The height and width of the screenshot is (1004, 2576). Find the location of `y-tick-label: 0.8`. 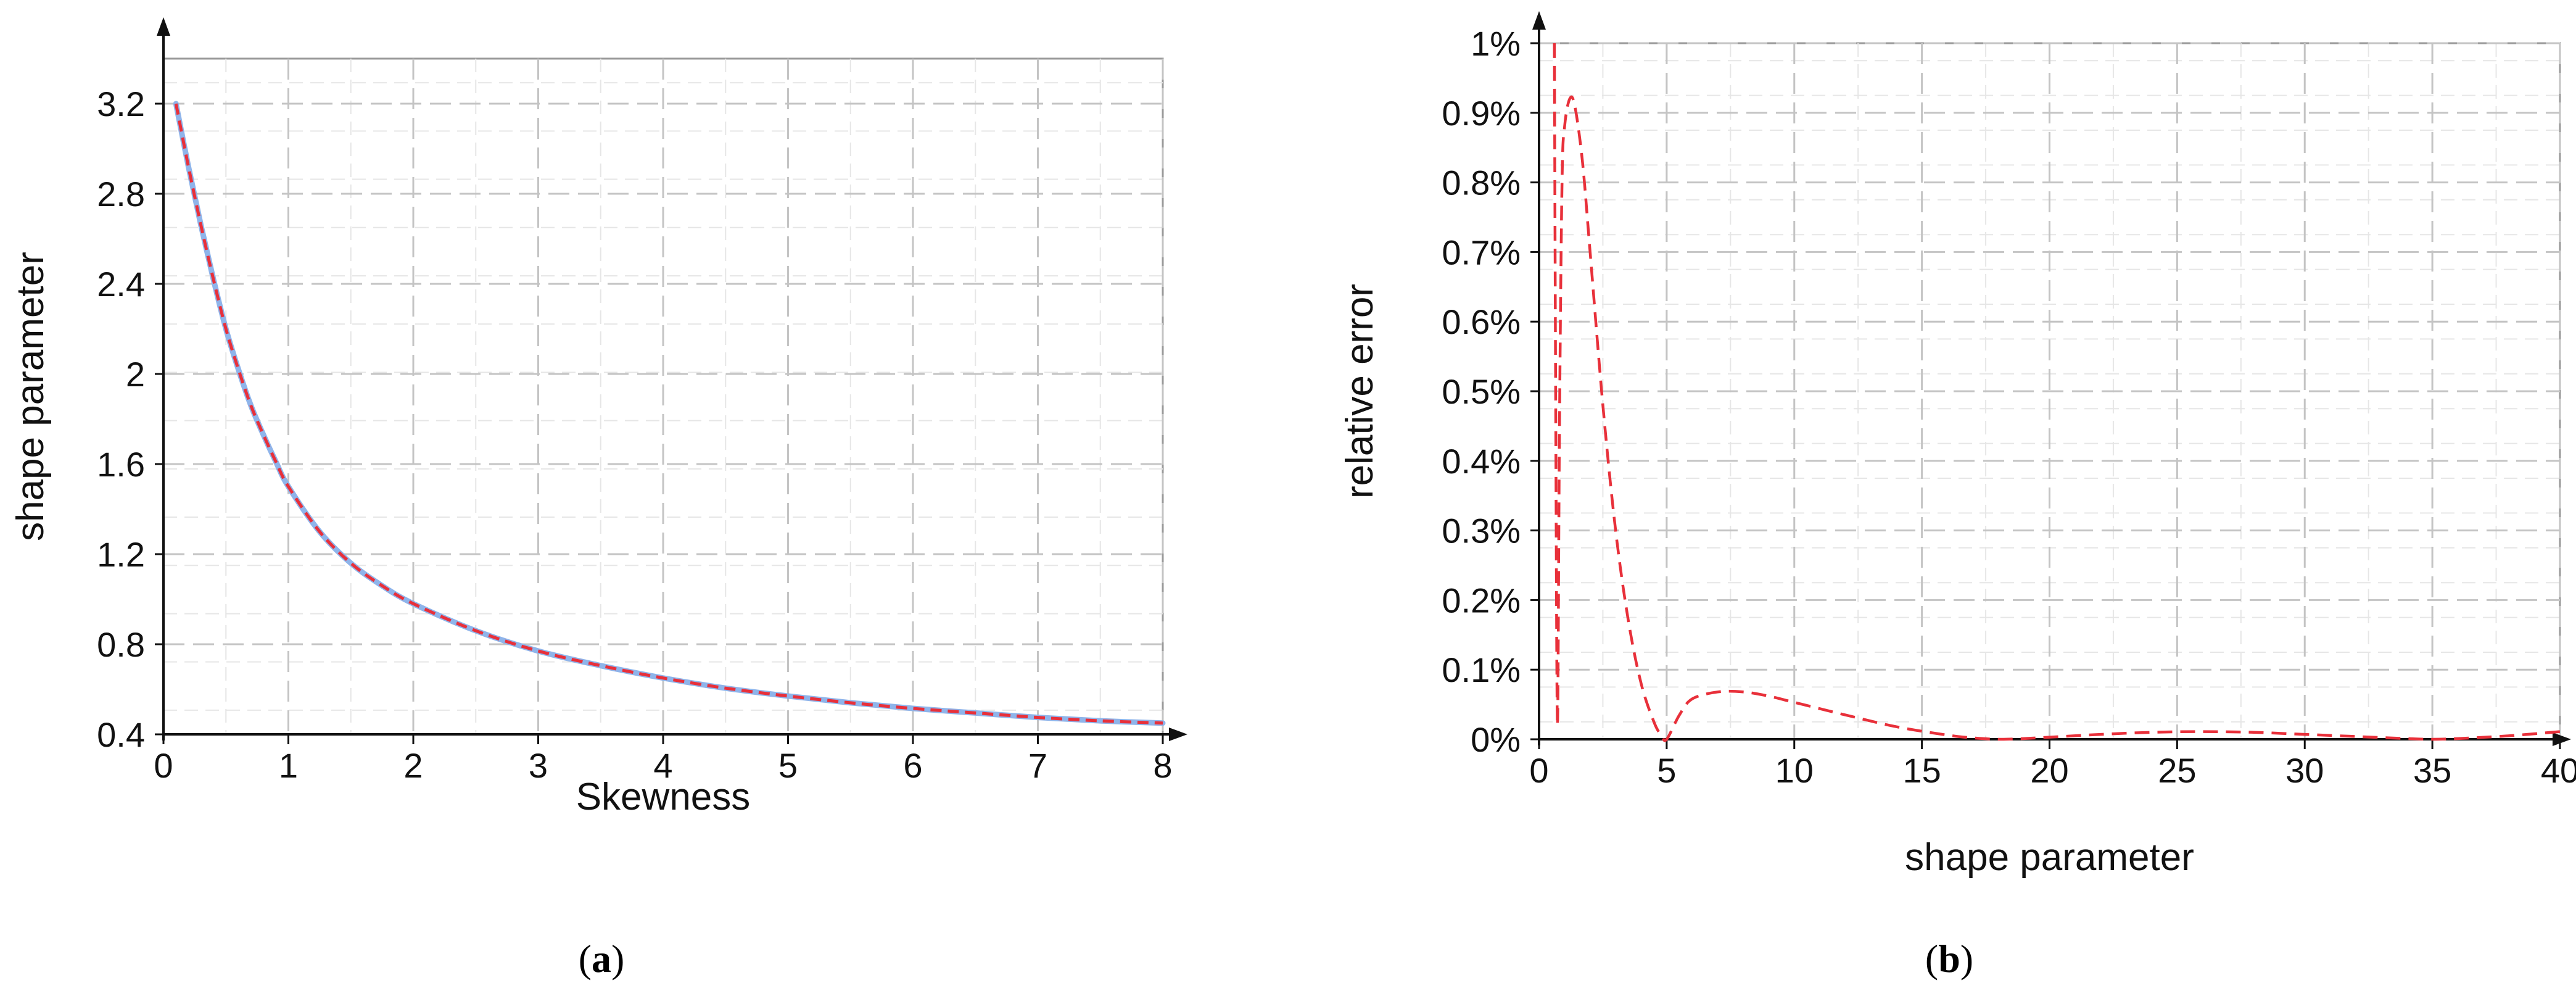

y-tick-label: 0.8 is located at coordinates (121, 644).